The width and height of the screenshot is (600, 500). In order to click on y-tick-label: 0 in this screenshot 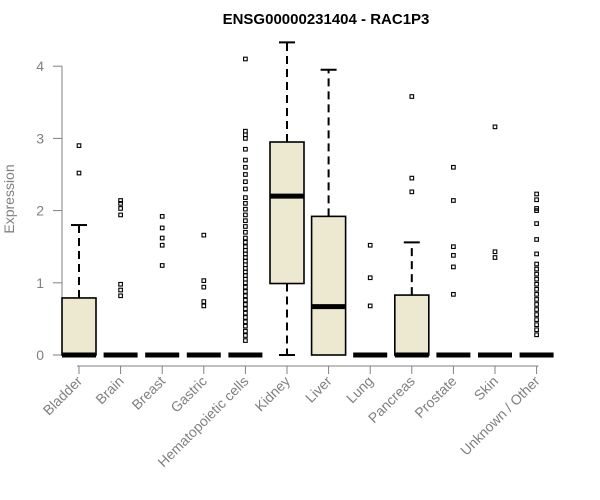, I will do `click(40, 355)`.